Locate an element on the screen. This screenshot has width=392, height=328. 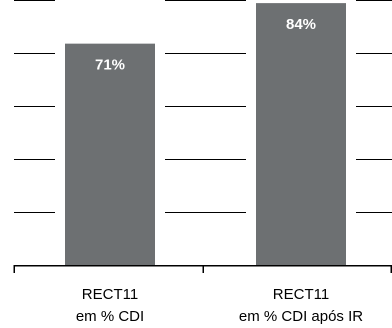
category-label-1: RECT11 em % CDI is located at coordinates (110, 305).